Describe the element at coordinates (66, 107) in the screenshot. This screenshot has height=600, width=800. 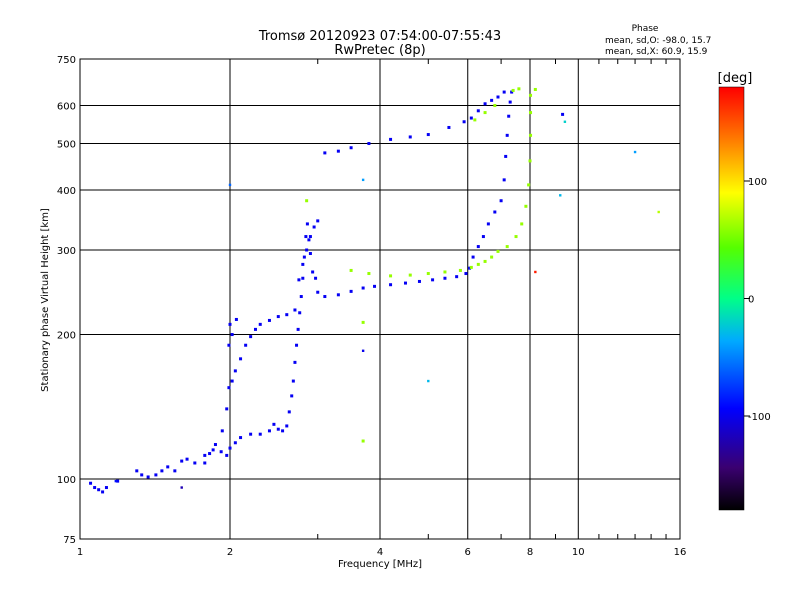
I see `y-tick-label: 600` at that location.